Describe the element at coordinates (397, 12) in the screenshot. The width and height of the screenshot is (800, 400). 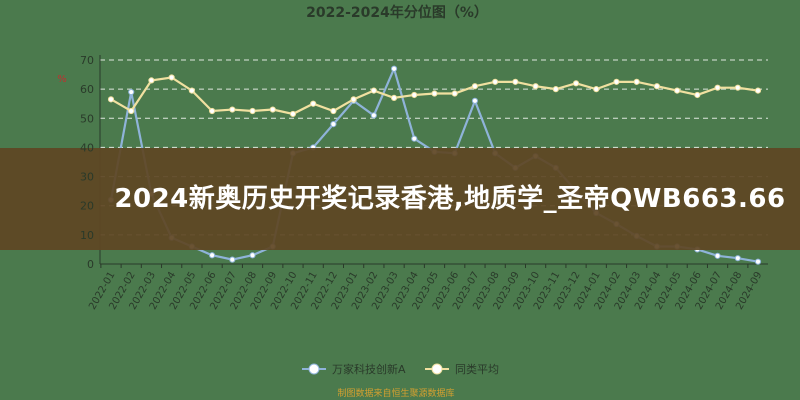
I see `chart-title: 2022-2024年分位图（%）` at that location.